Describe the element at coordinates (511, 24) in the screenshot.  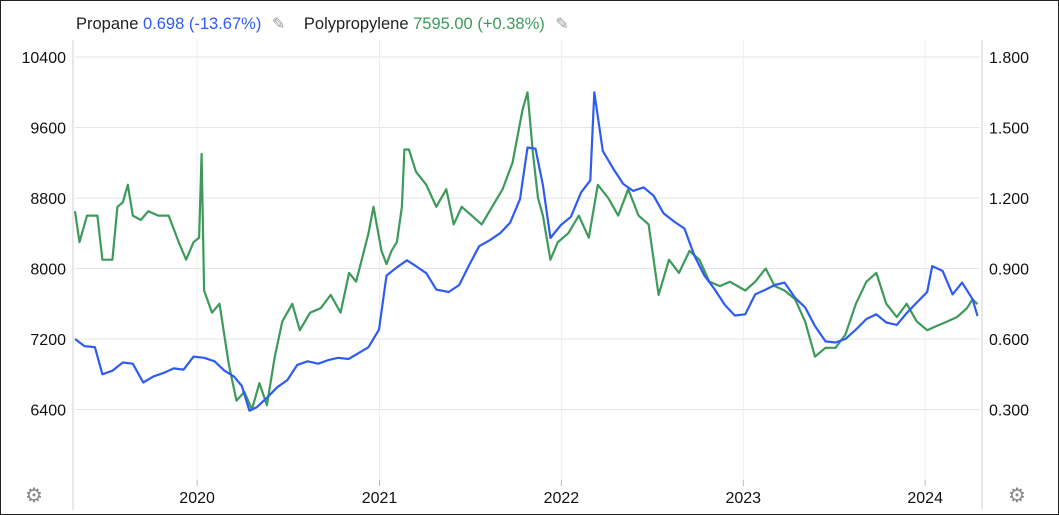
I see `legend-series-change: (+0.38%)` at that location.